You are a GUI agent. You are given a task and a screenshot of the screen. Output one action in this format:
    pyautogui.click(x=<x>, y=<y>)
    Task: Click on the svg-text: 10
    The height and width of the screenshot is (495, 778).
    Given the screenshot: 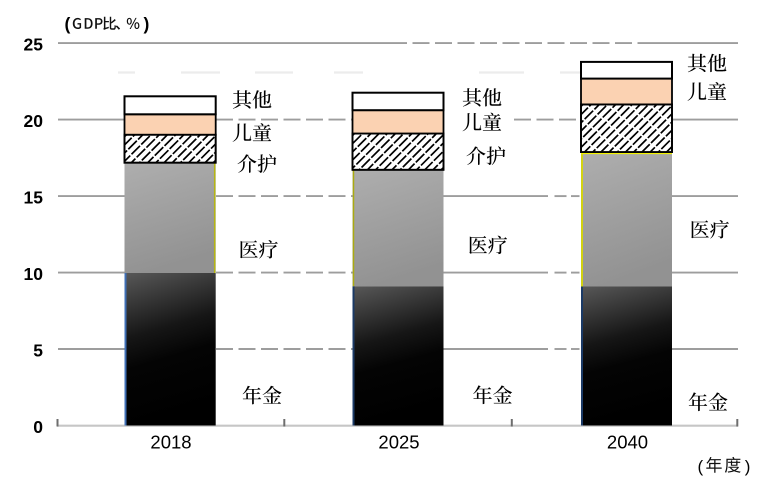 What is the action you would take?
    pyautogui.click(x=34, y=274)
    